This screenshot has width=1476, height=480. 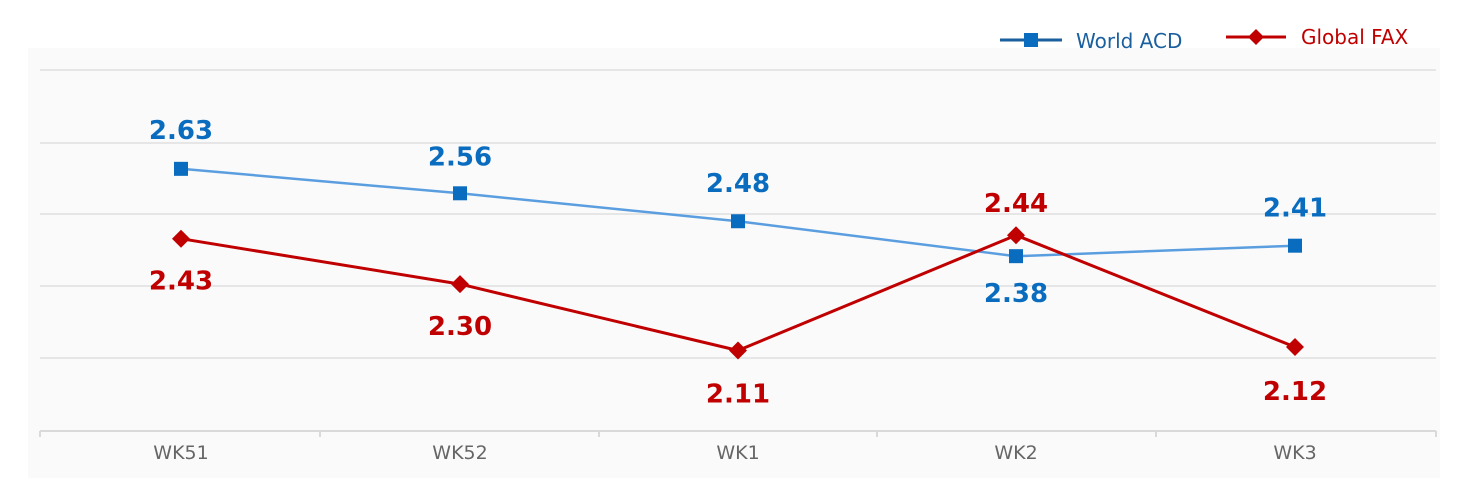 I want to click on data-label-world-acd: 2.48, so click(x=738, y=184).